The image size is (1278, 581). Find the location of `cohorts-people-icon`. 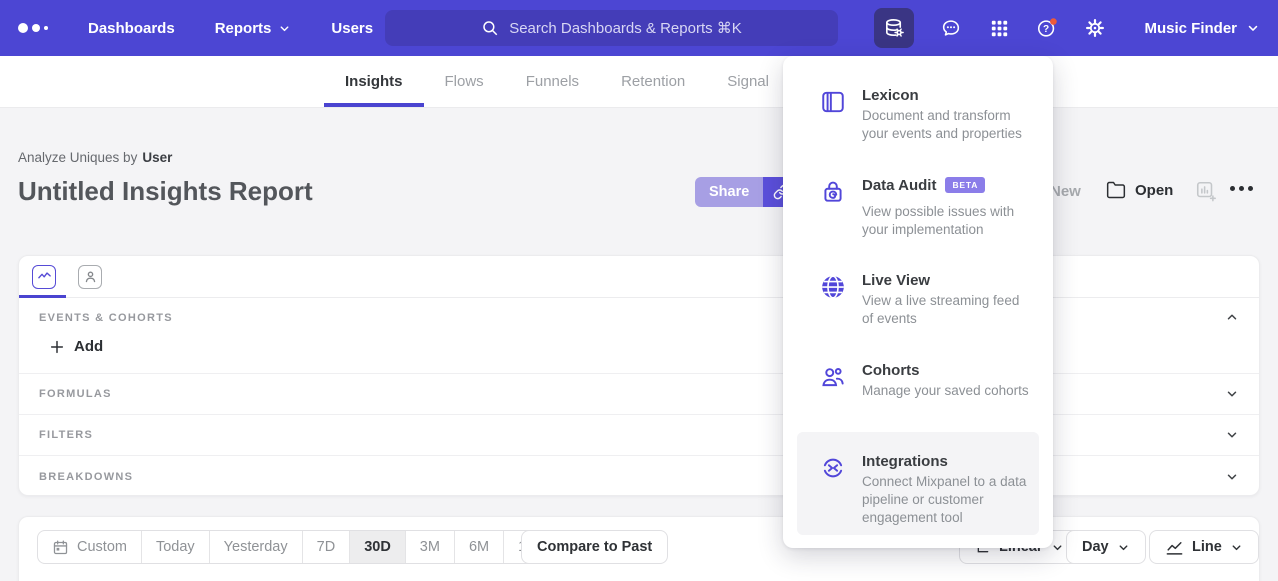

cohorts-people-icon is located at coordinates (833, 377).